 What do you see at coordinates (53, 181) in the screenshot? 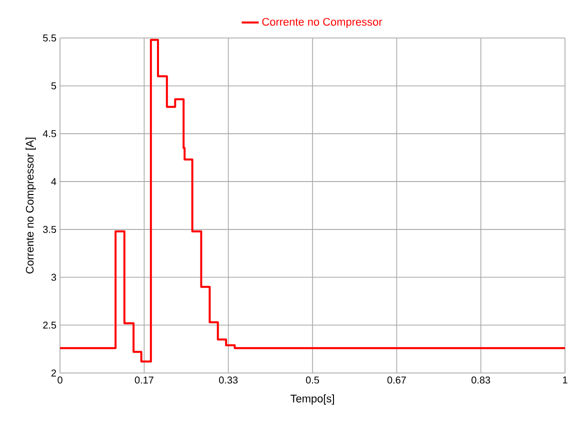
I see `y-tick-label: 4` at bounding box center [53, 181].